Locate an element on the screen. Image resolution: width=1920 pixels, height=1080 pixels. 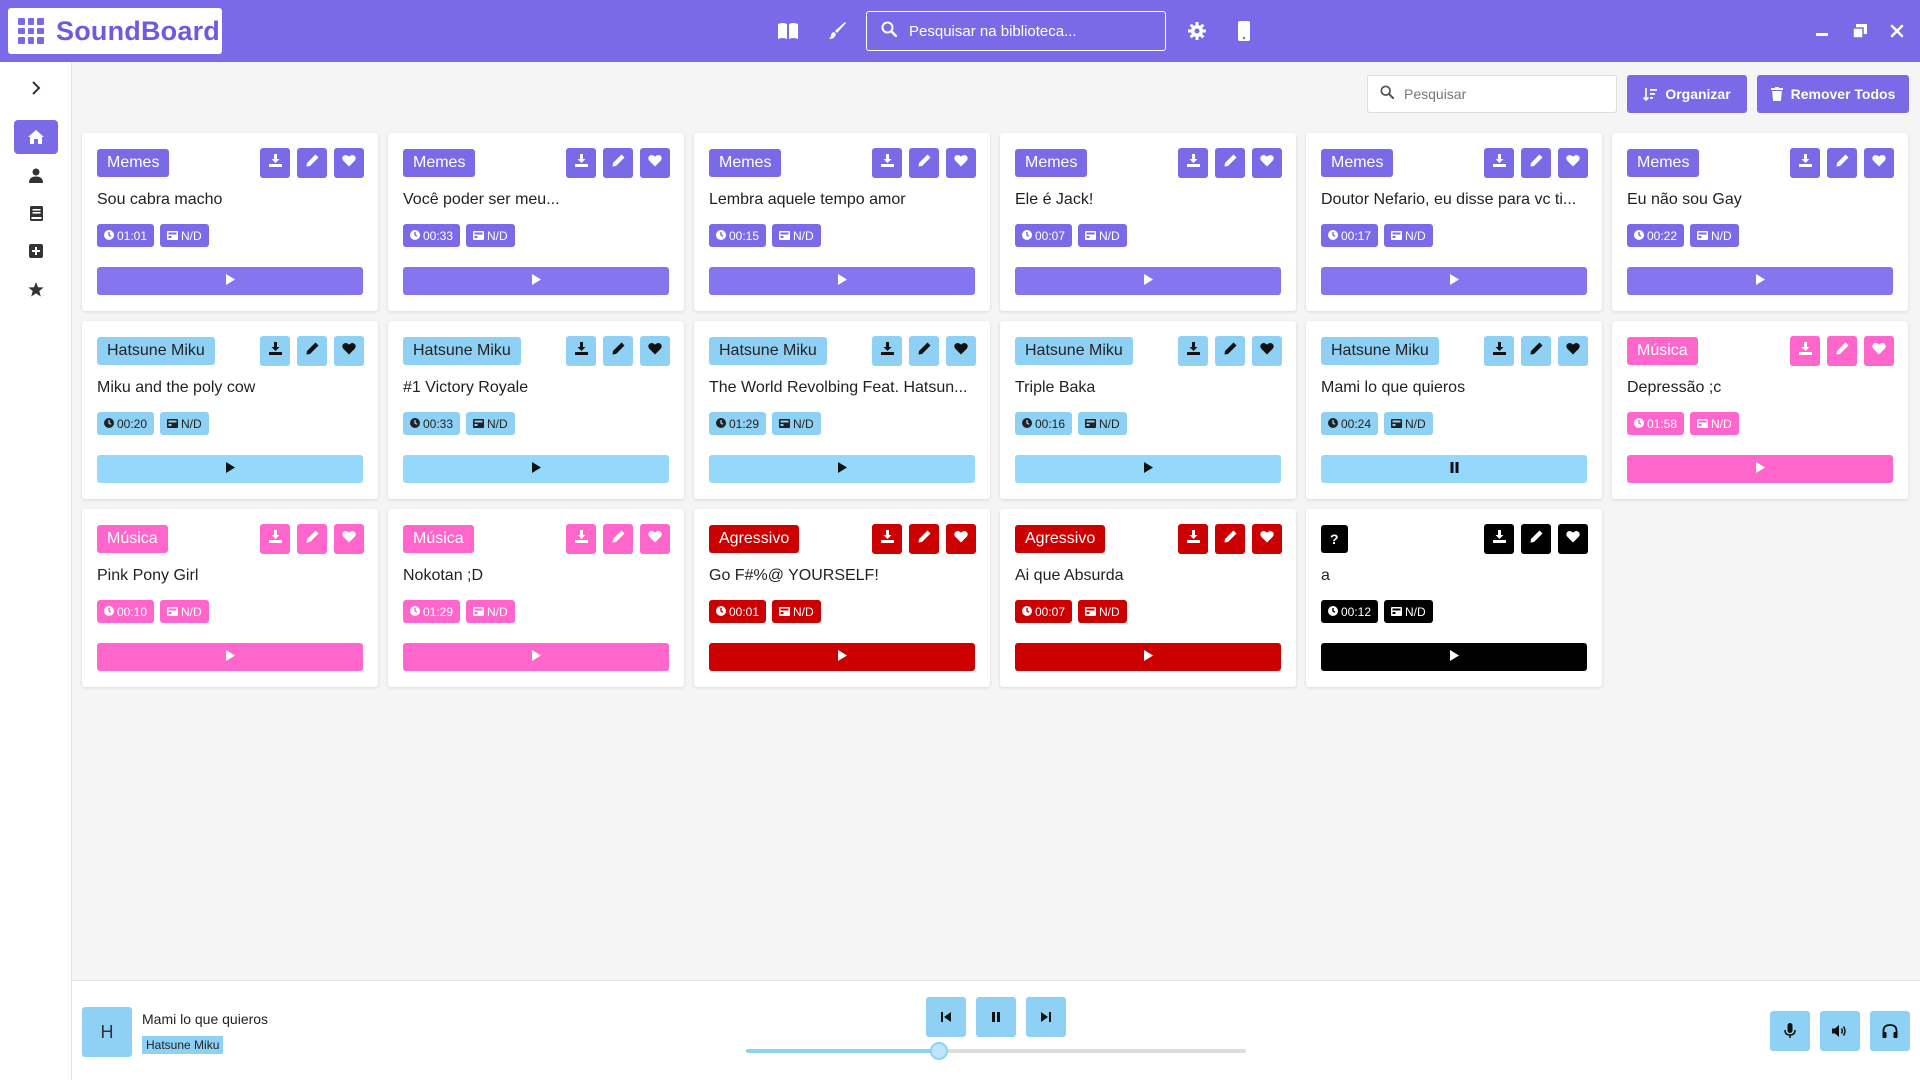
app-logo: SoundBoard is located at coordinates (115, 31).